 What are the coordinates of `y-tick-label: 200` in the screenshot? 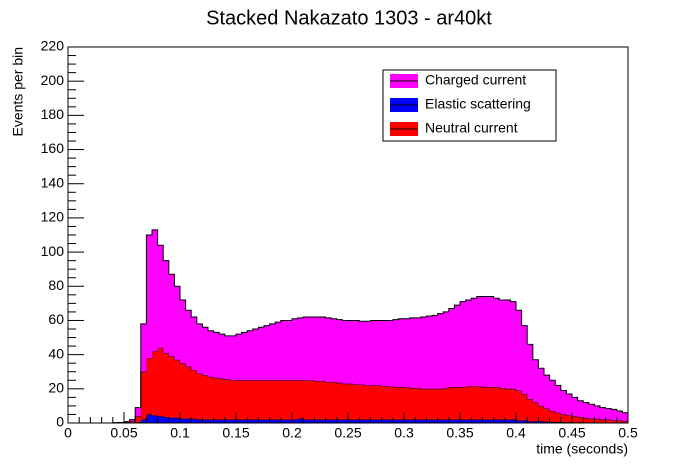 It's located at (53, 80).